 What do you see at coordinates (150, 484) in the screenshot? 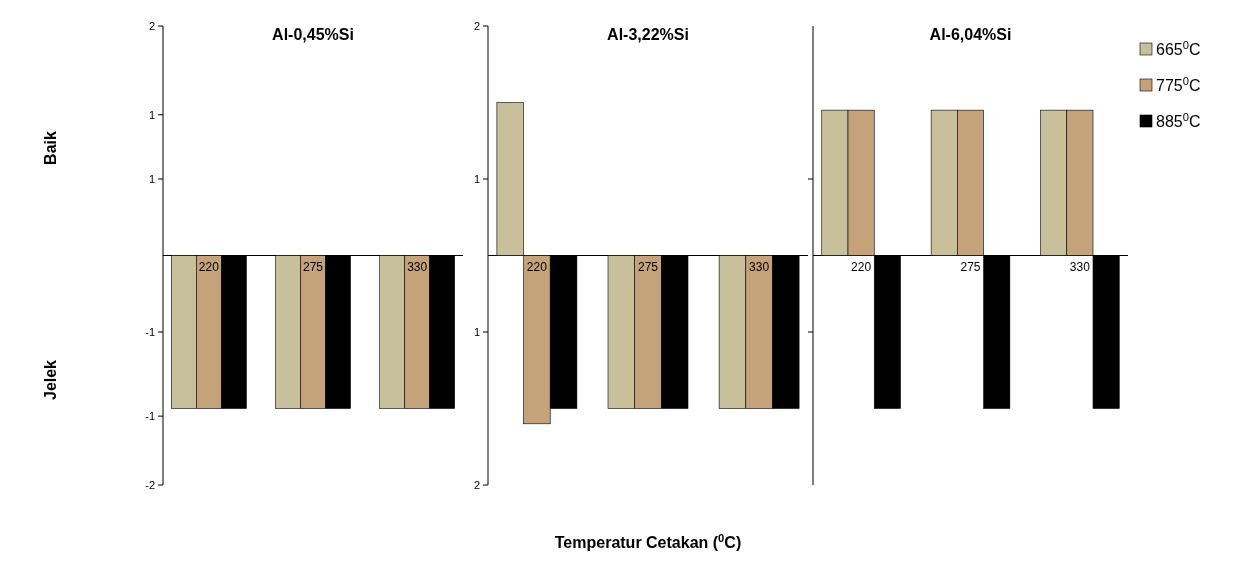
I see `y-tick-label: -2` at bounding box center [150, 484].